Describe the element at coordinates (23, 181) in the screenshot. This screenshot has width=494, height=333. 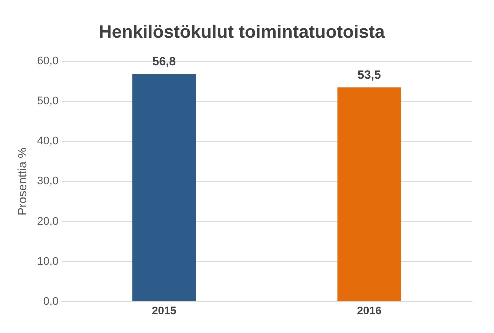
I see `y-axis-title: Prosenttia %` at that location.